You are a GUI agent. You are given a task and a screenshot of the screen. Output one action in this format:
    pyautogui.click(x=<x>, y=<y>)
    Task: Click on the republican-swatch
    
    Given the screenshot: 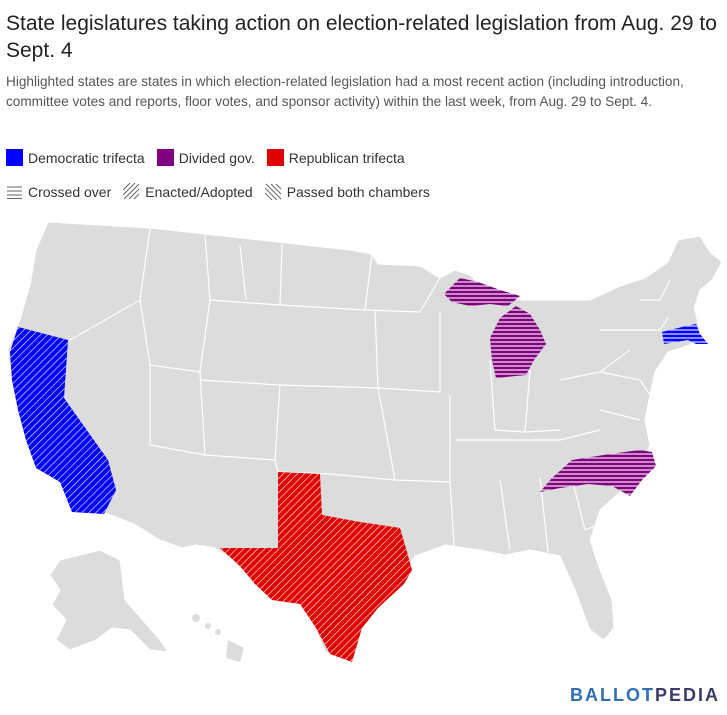 What is the action you would take?
    pyautogui.click(x=275, y=157)
    